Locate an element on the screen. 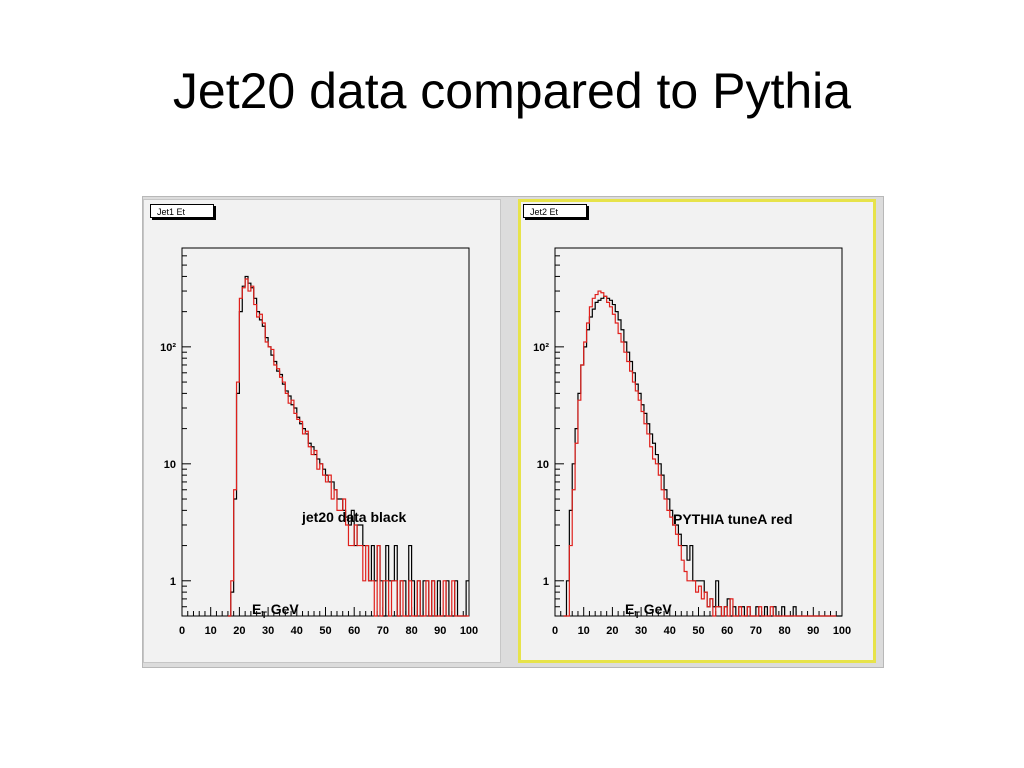 The height and width of the screenshot is (768, 1024). pad-title-jet1-et: Jet1 Et is located at coordinates (182, 211).